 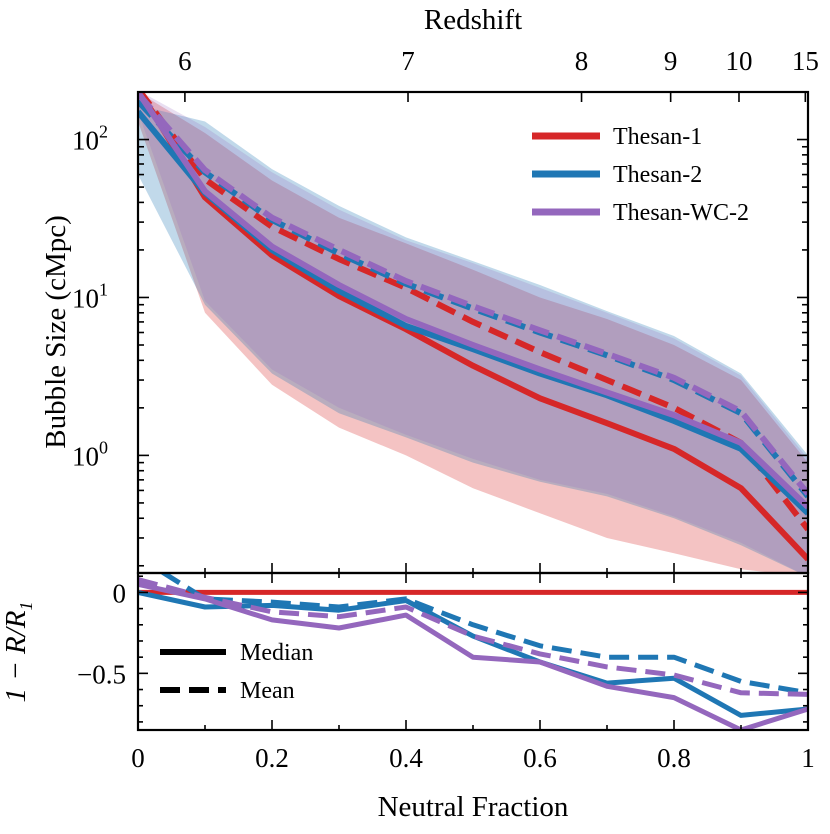 What do you see at coordinates (236, 672) in the screenshot?
I see `statistic-legend: Median Mean` at bounding box center [236, 672].